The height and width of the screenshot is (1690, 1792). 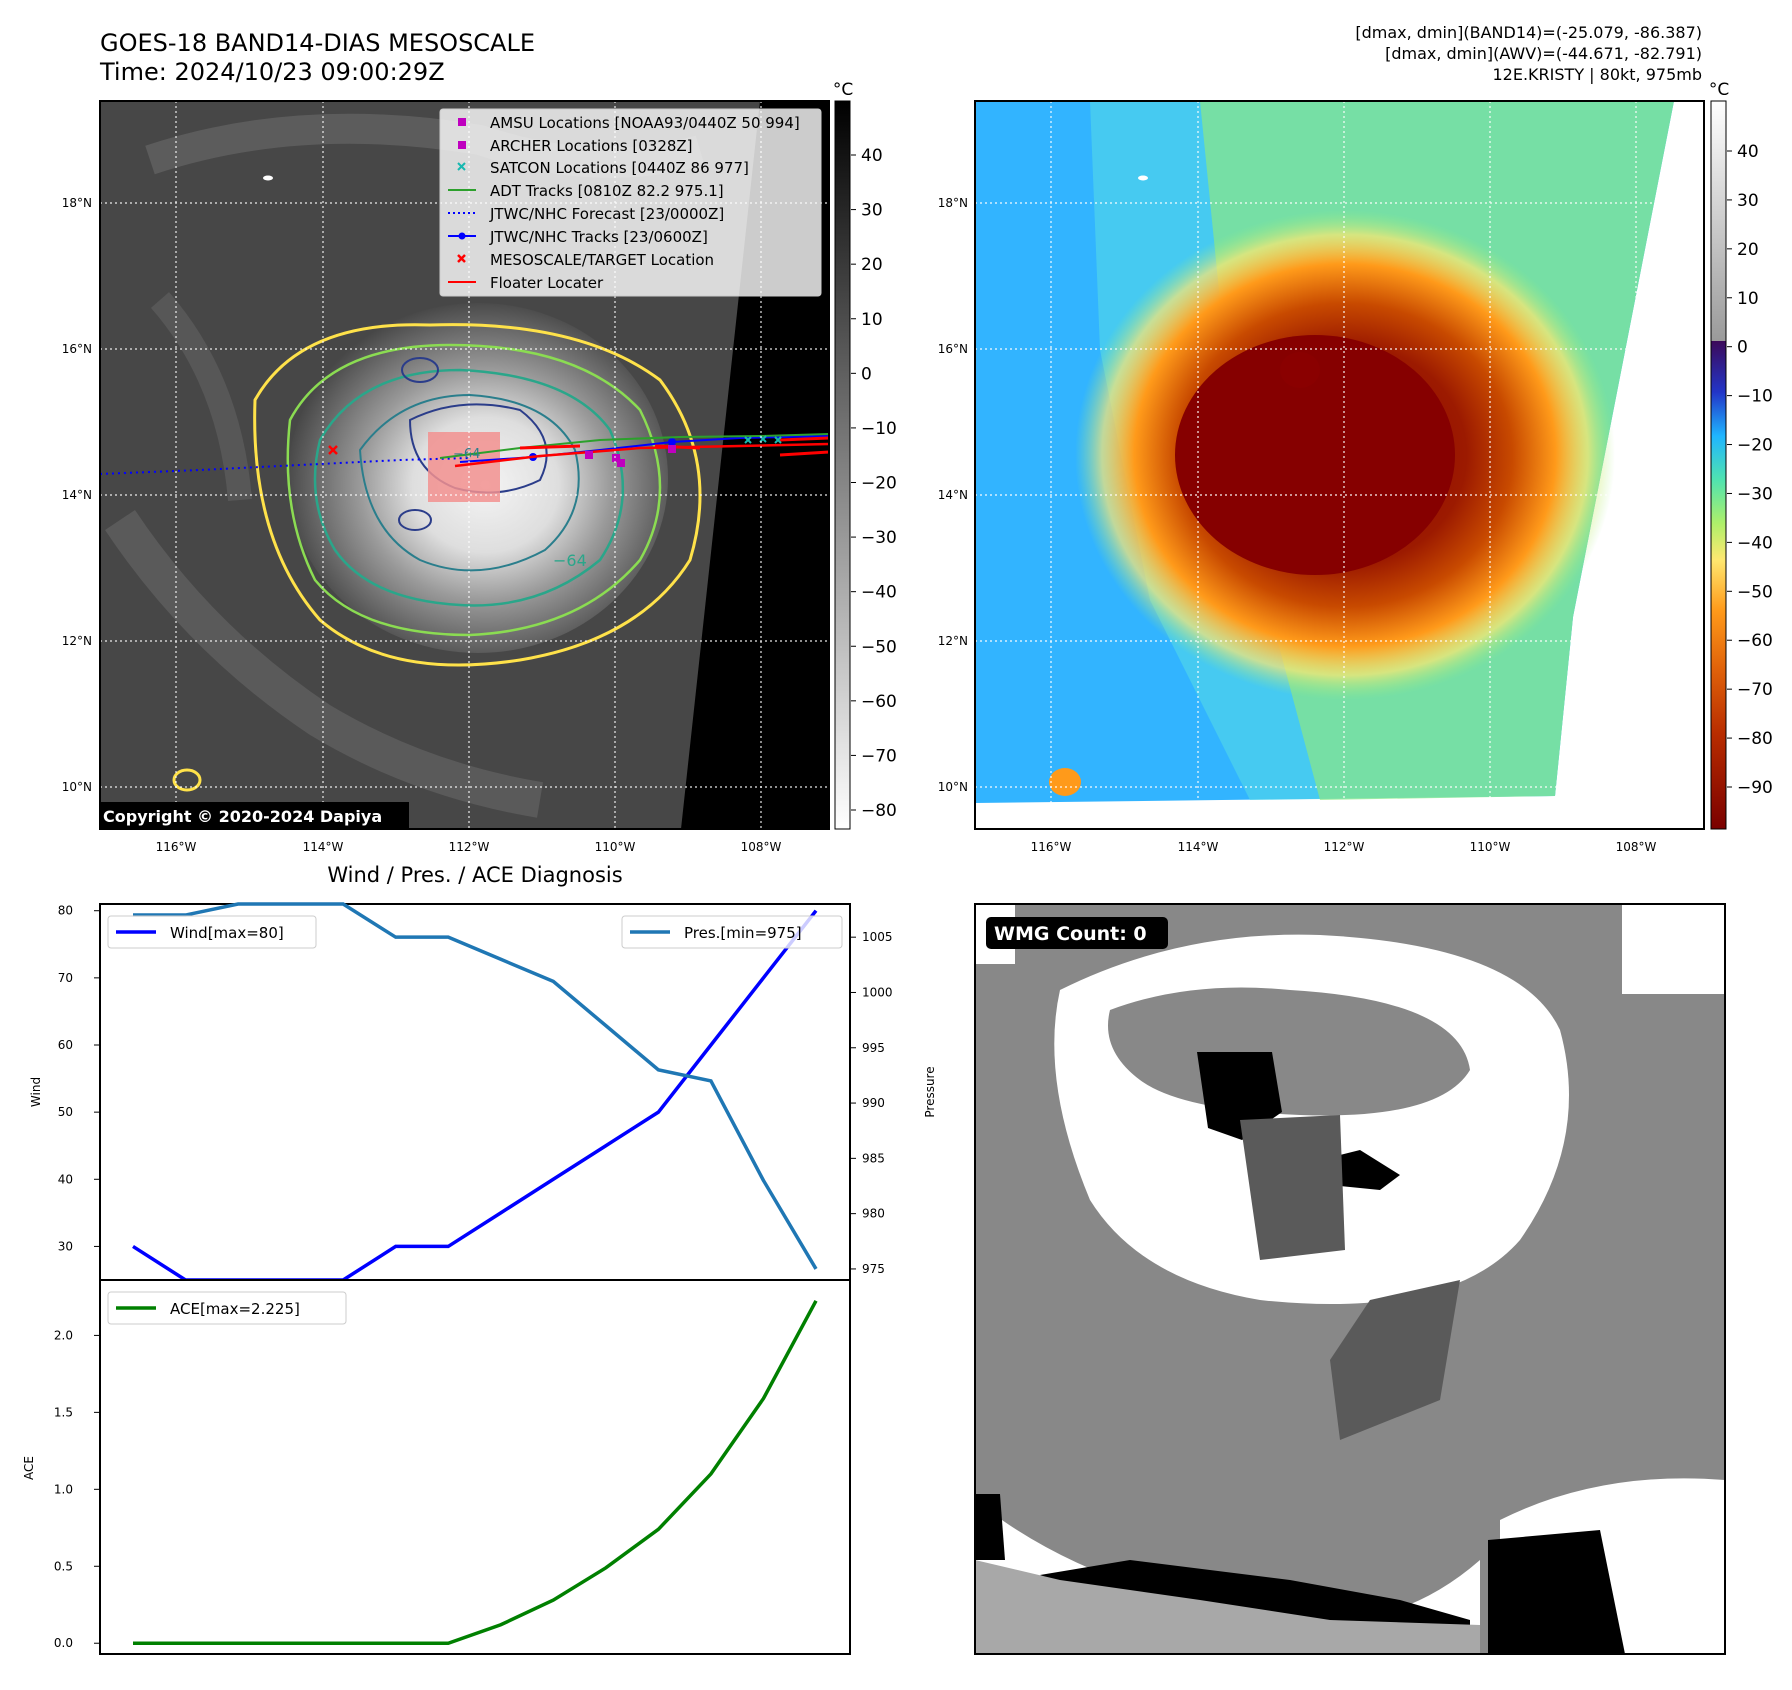 I want to click on colorbar-right-tick-label: −20, so click(x=1755, y=446).